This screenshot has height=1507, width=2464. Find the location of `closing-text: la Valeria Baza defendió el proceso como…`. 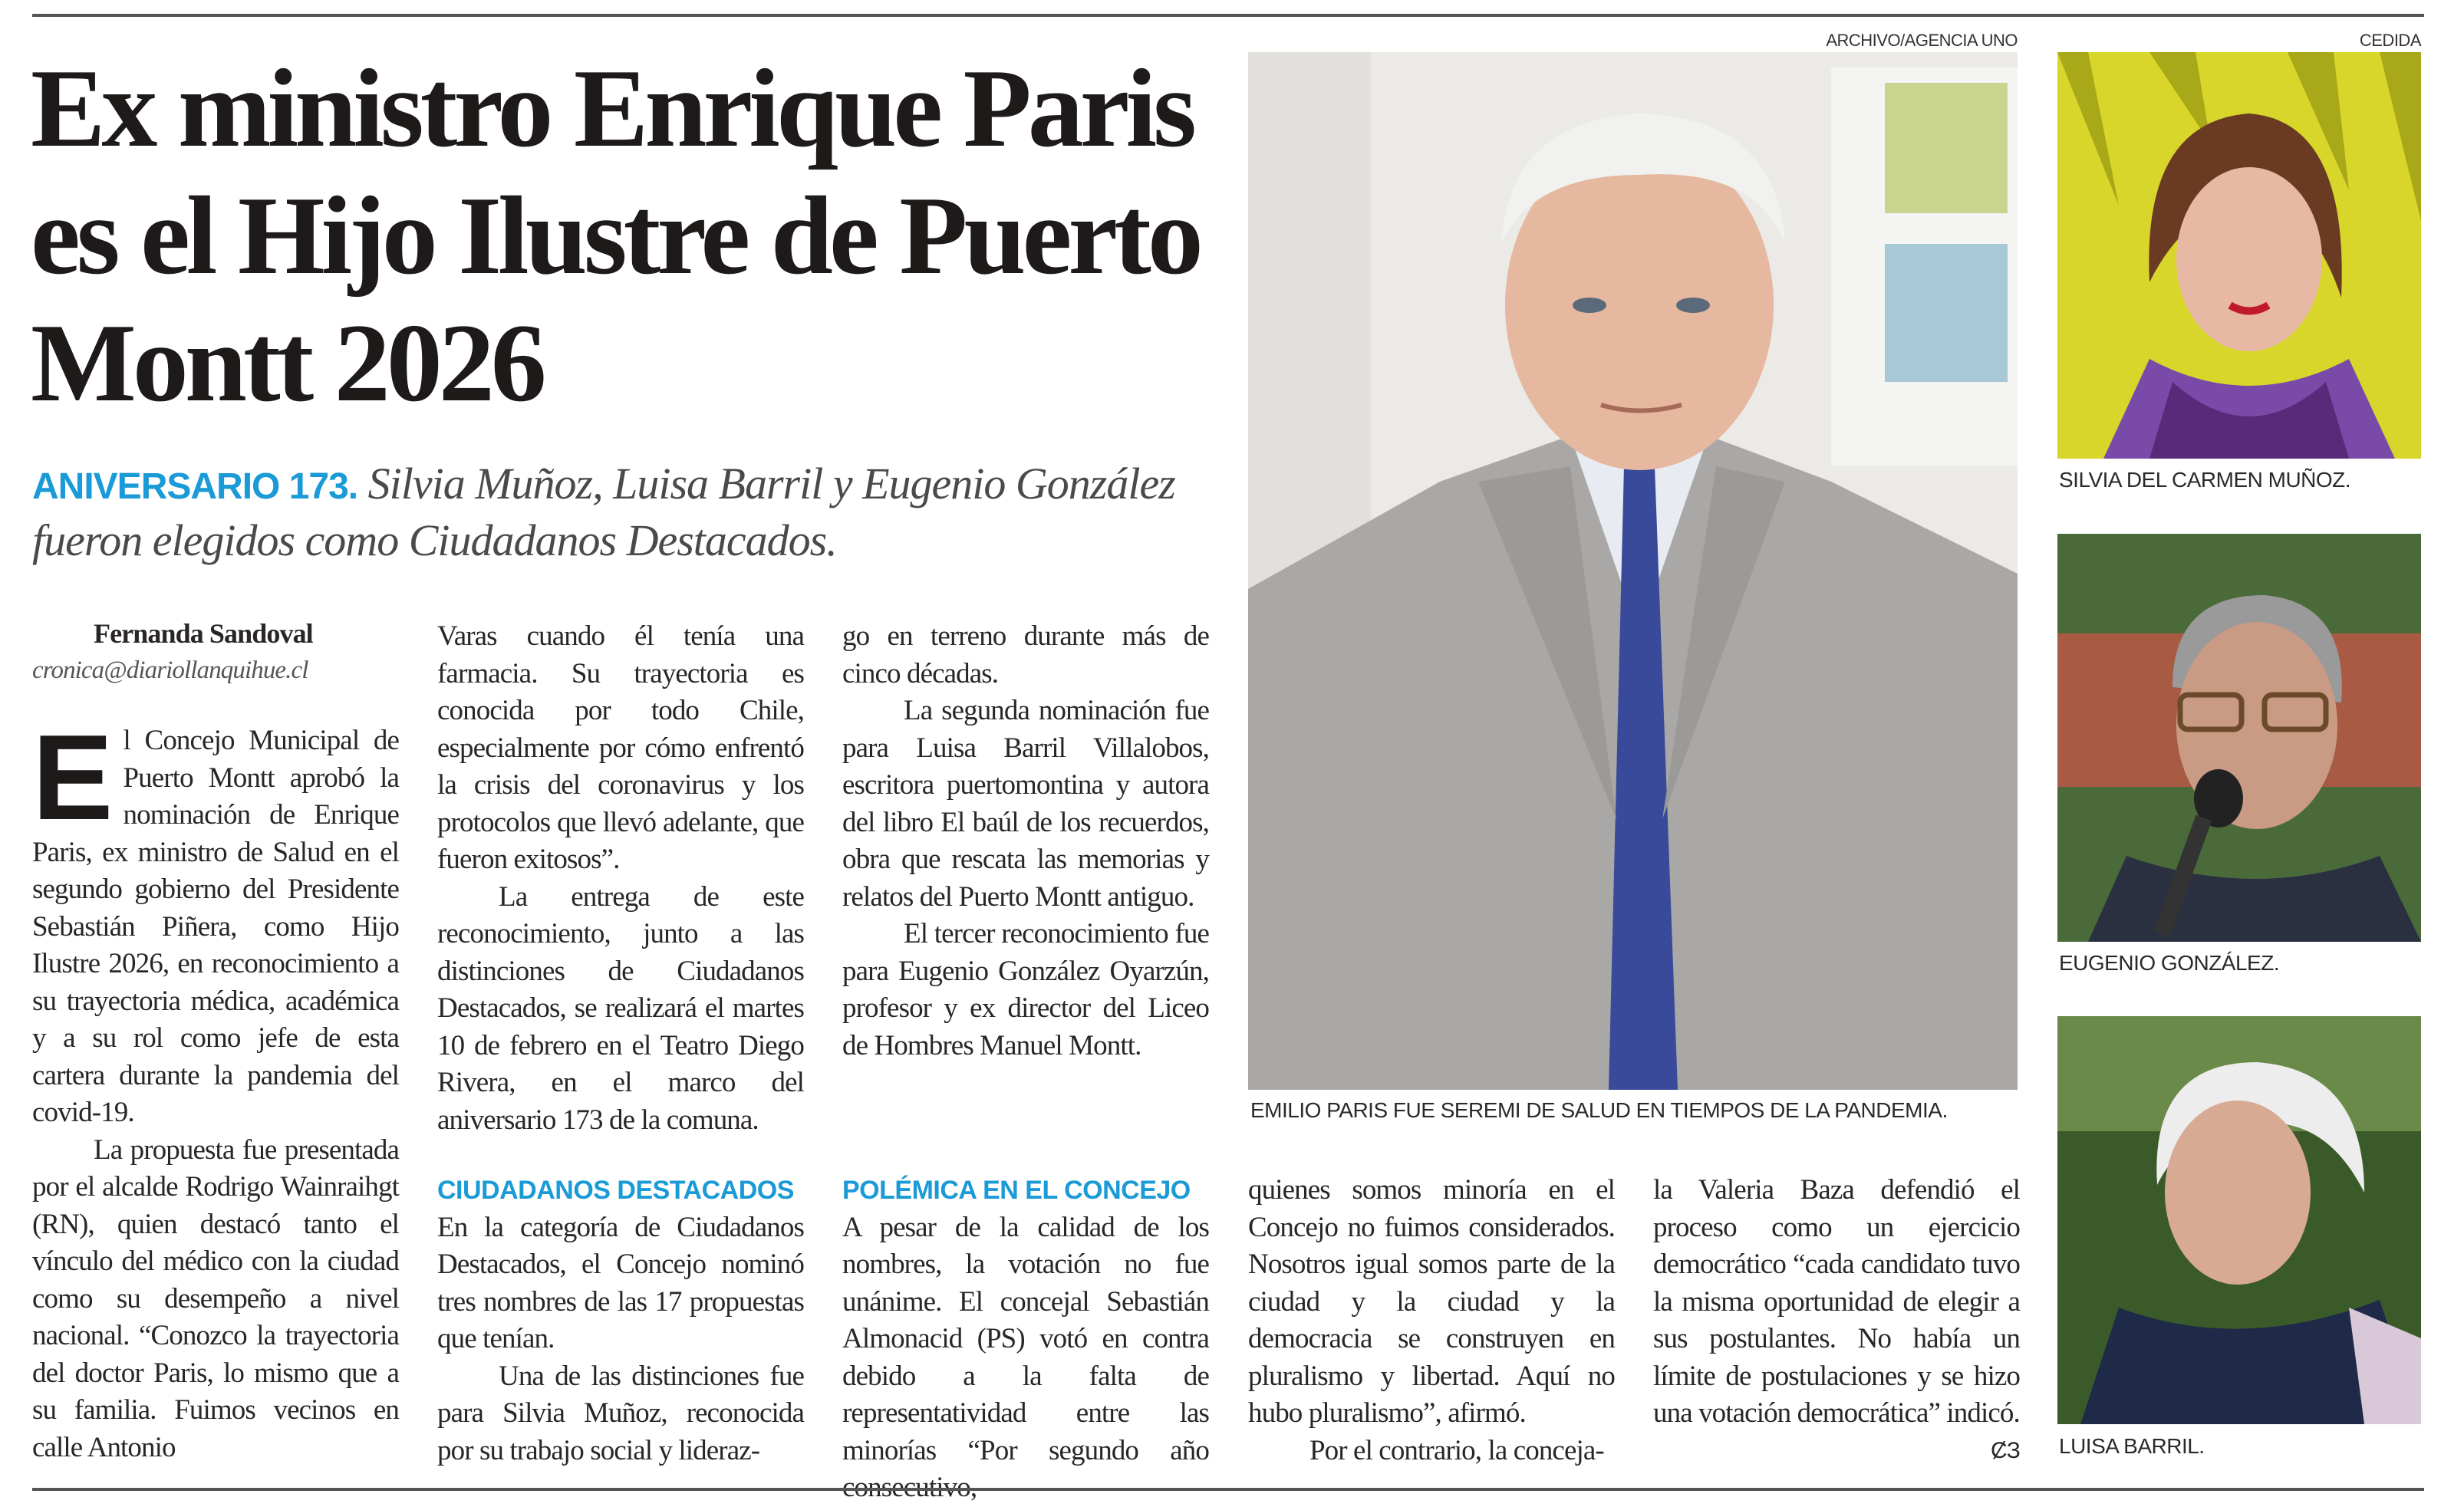

closing-text: la Valeria Baza defendió el proceso como… is located at coordinates (1837, 1302).